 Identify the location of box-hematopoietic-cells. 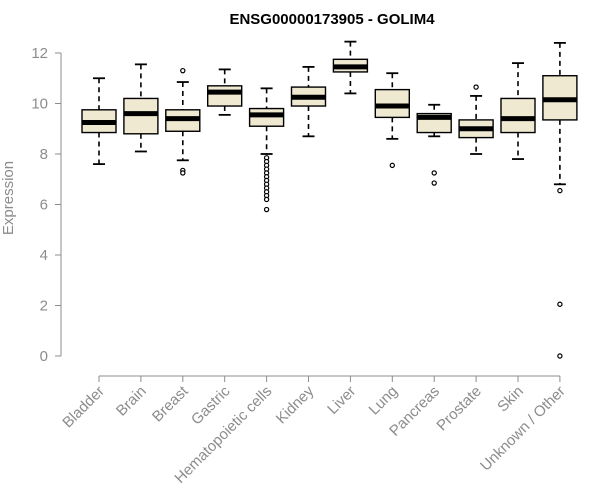
(266, 150).